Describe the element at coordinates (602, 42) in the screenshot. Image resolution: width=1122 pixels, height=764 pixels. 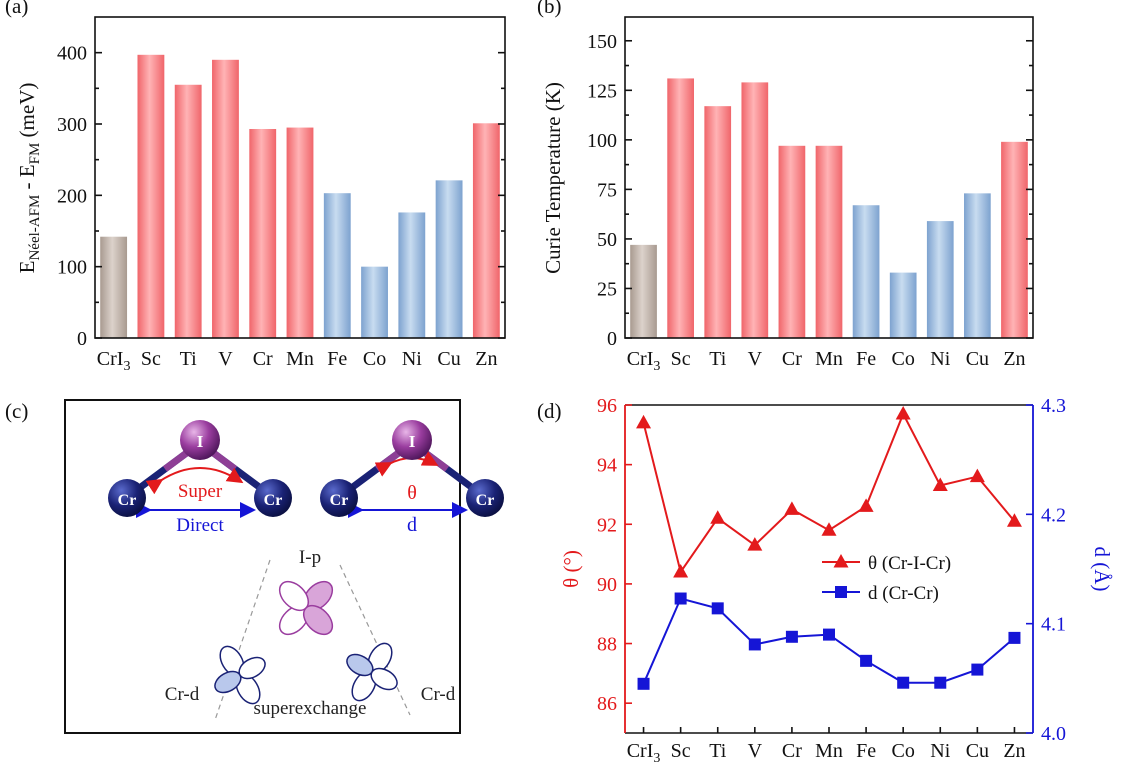
I see `y-tick-label: 150` at that location.